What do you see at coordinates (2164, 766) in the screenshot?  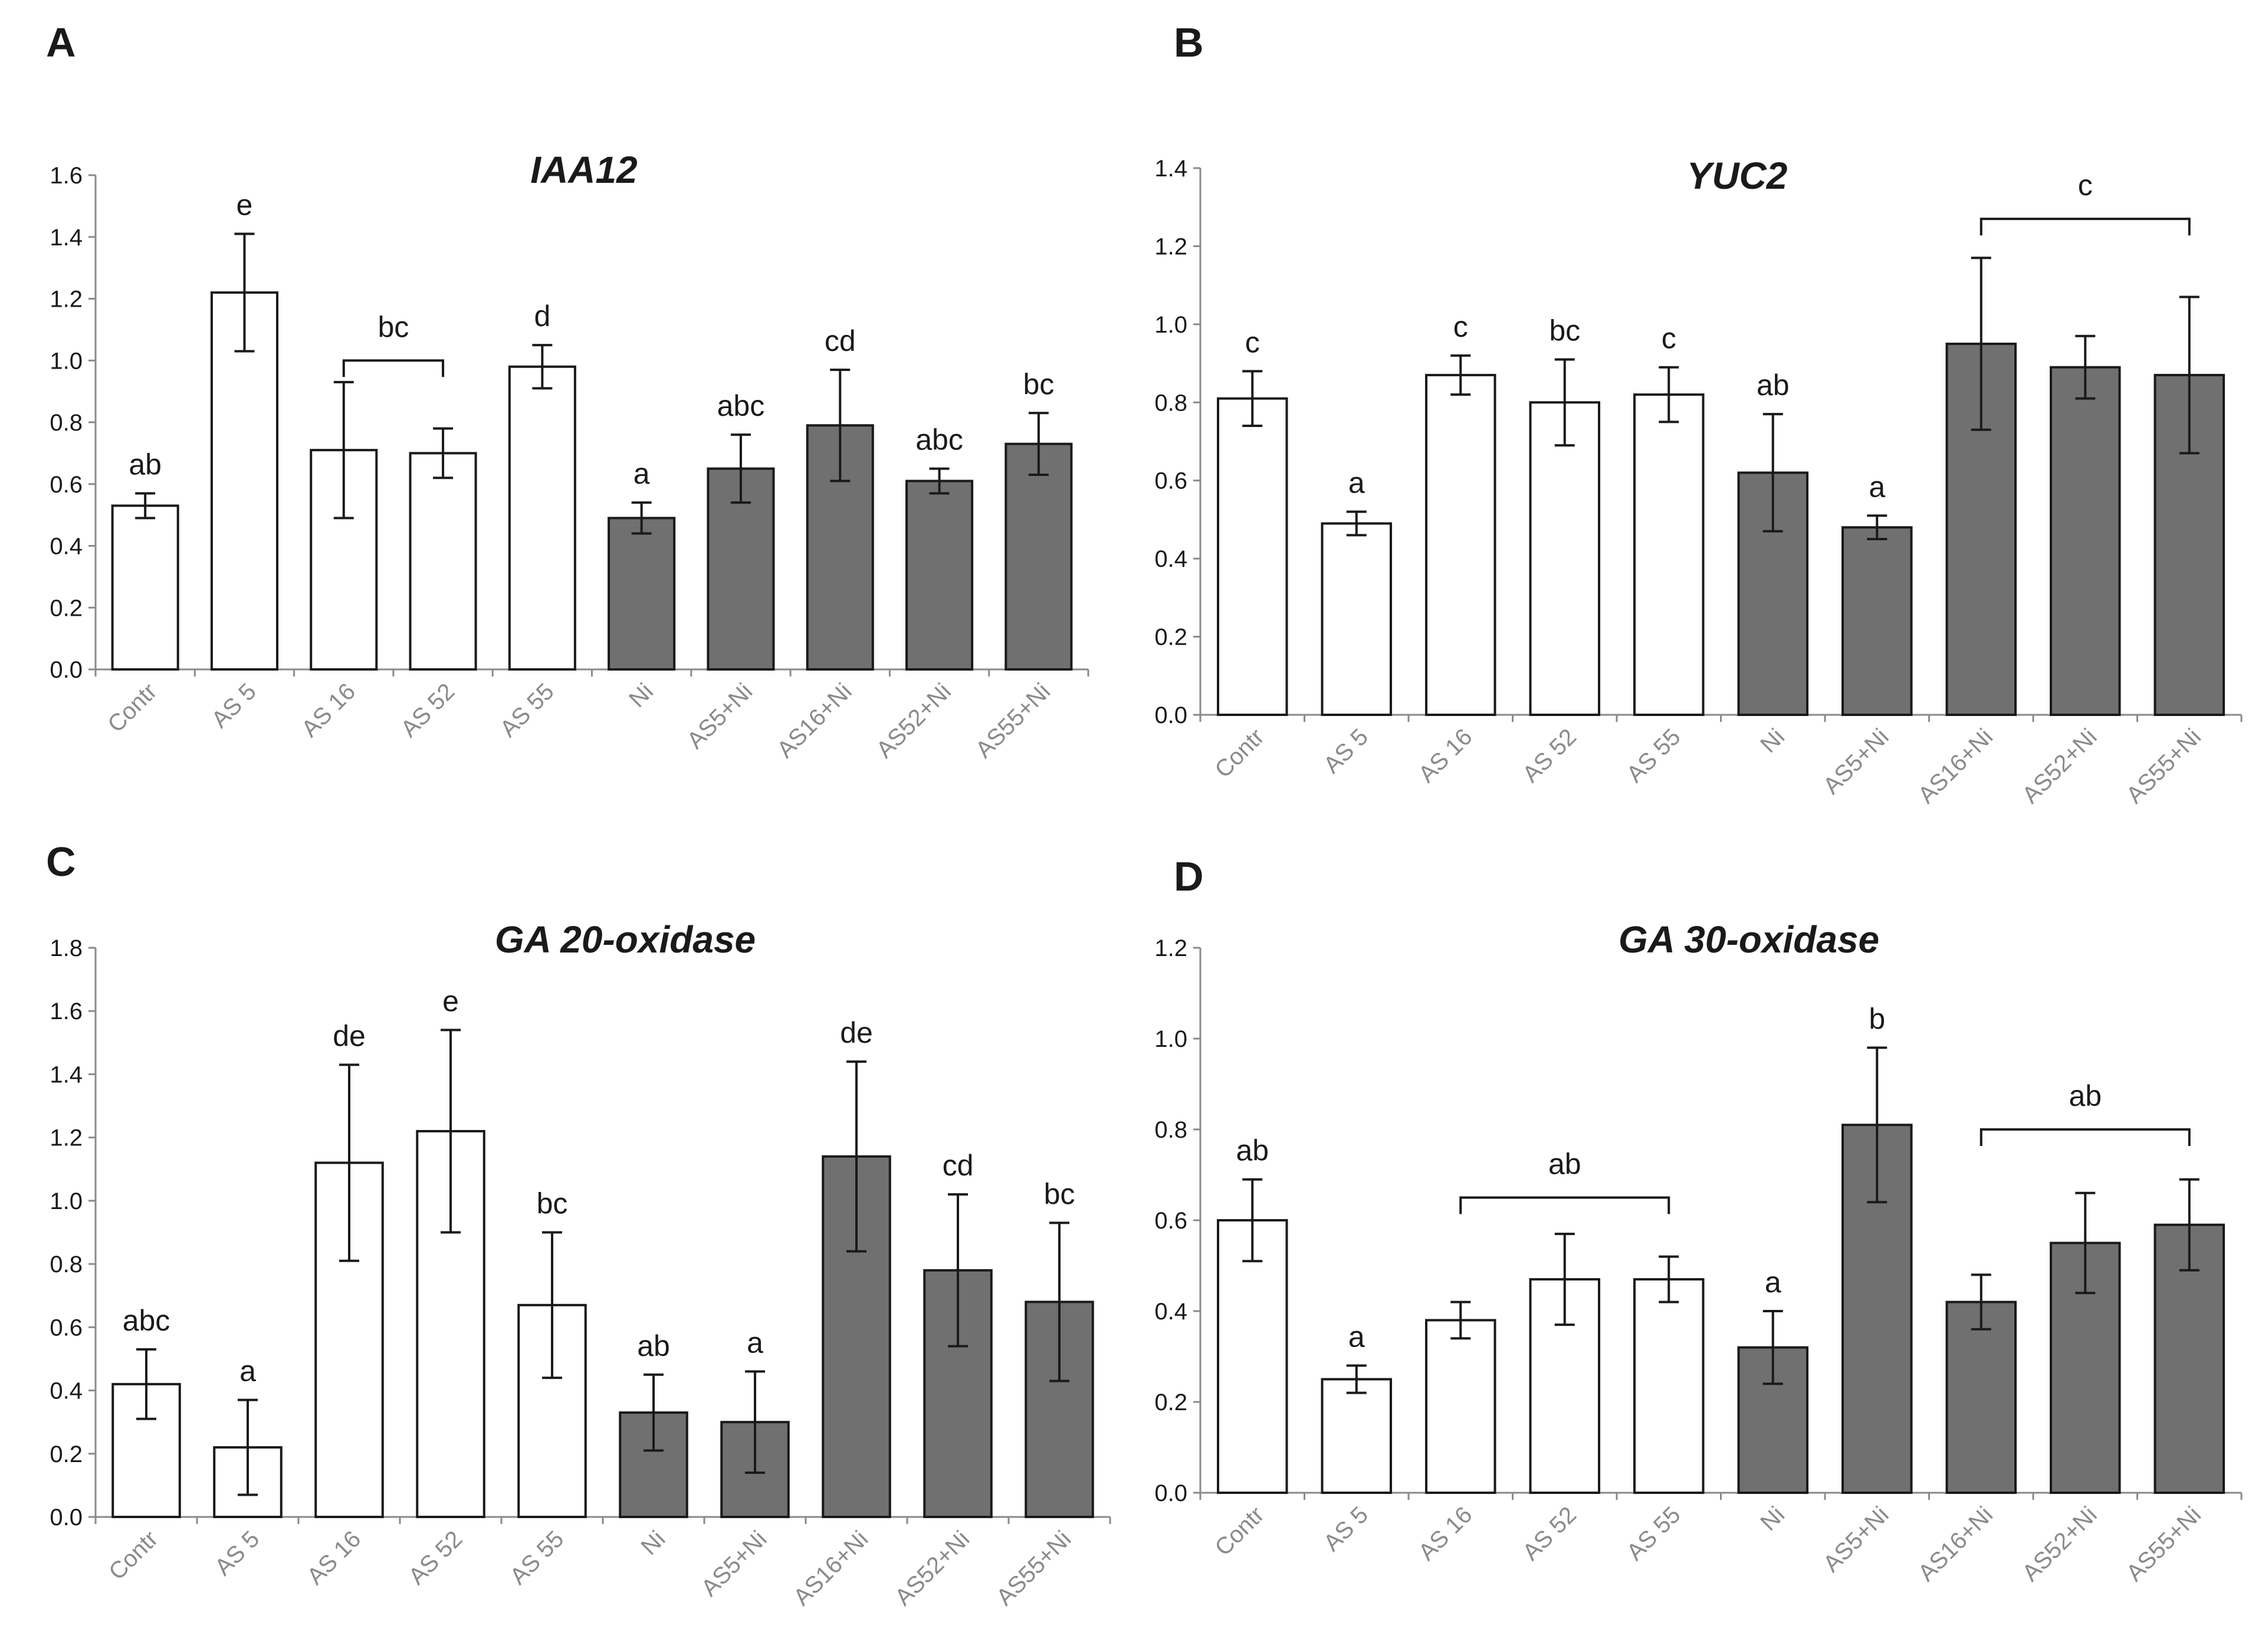 I see `panel-b-category-label: AS55+Ni` at bounding box center [2164, 766].